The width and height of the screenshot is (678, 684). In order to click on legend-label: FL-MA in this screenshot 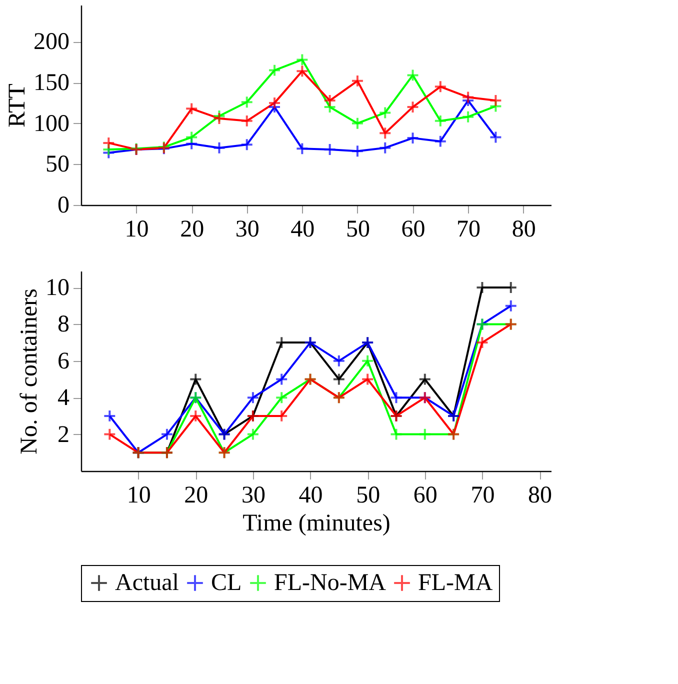, I will do `click(456, 583)`.